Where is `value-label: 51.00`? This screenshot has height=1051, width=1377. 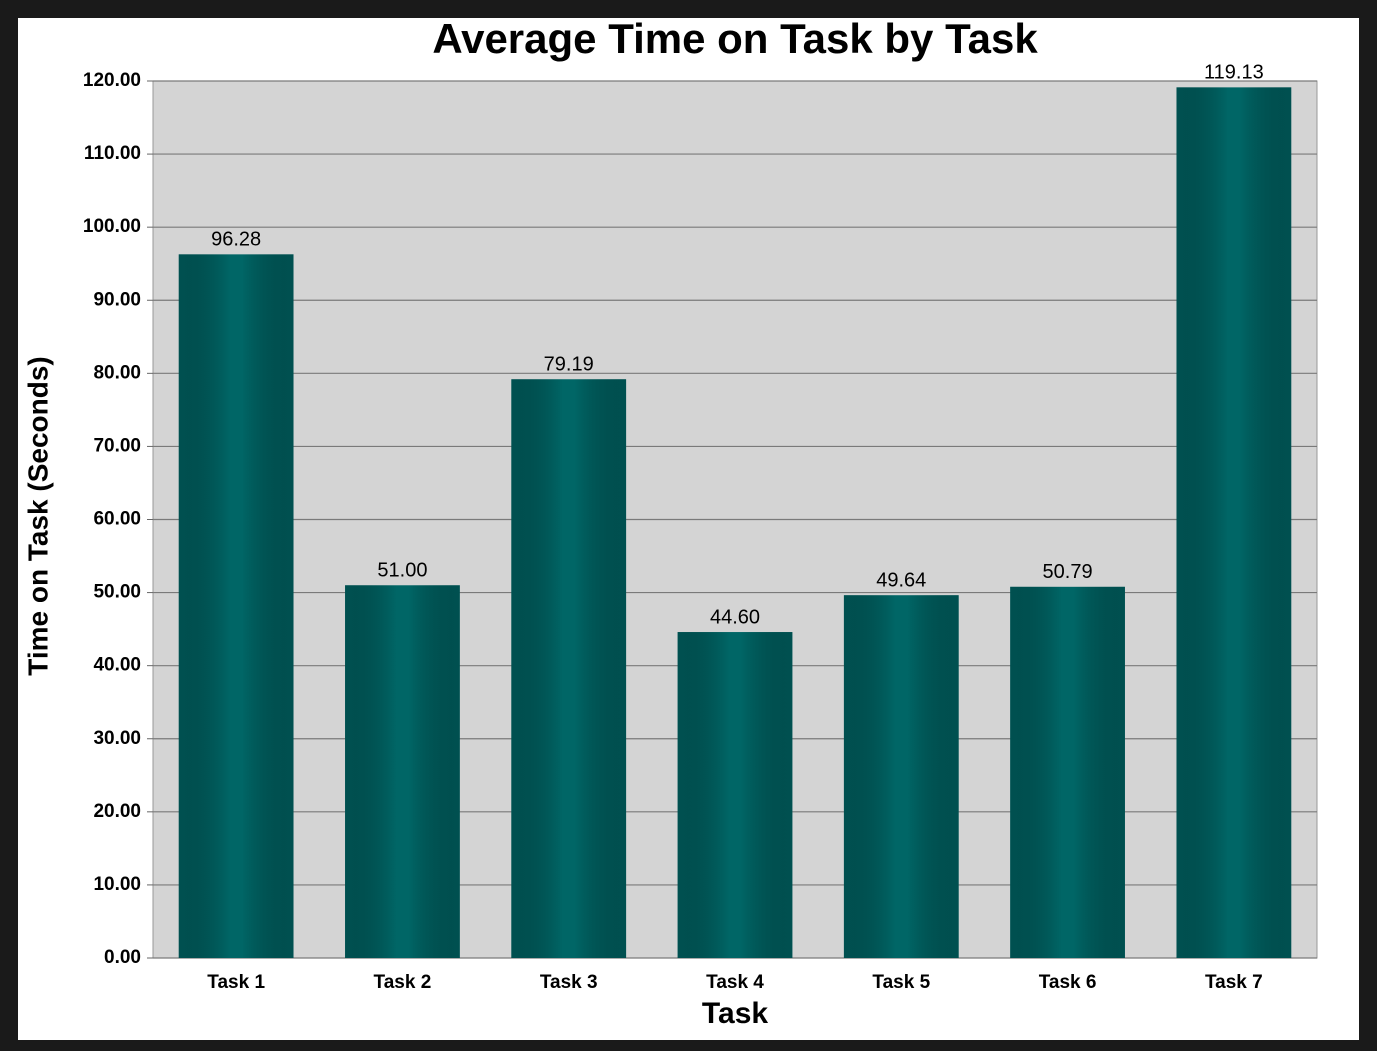
value-label: 51.00 is located at coordinates (402, 571).